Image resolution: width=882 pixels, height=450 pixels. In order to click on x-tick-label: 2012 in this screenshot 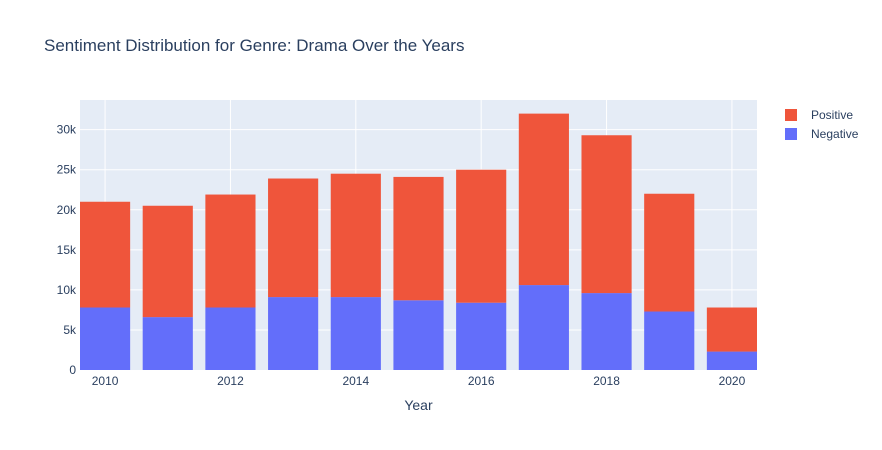, I will do `click(230, 381)`.